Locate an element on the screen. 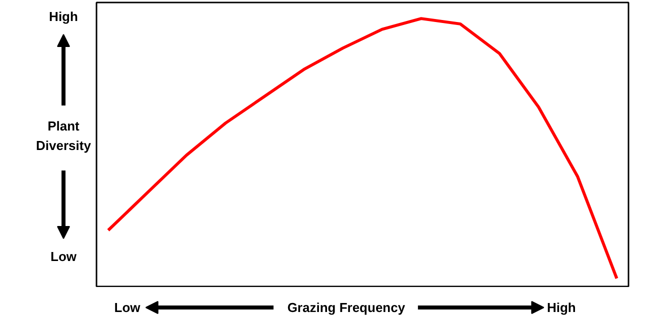 The height and width of the screenshot is (321, 666). x-axis-title: Grazing Frequency is located at coordinates (346, 307).